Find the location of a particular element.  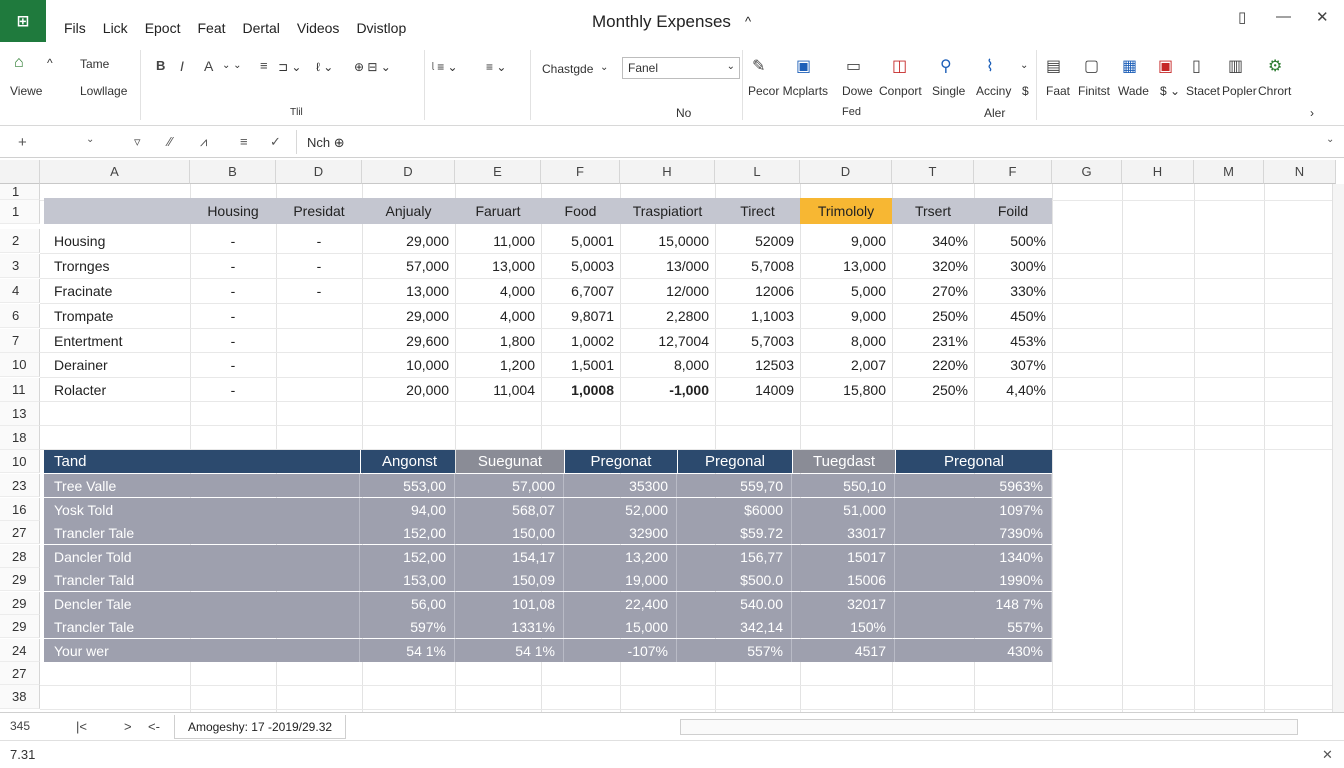

conport-button: Conport is located at coordinates (900, 91).